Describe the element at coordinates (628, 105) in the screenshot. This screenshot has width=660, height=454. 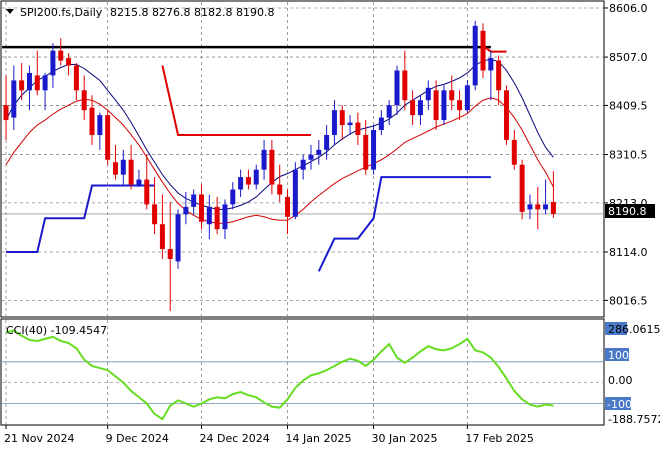
I see `y-tick-label: 8409.5` at that location.